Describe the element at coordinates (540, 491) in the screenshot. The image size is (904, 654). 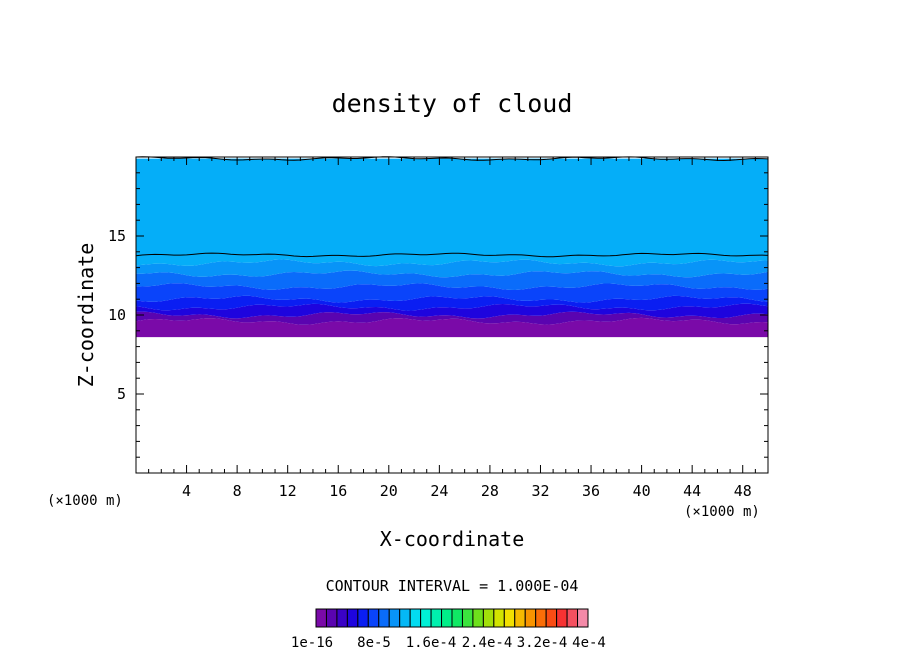
I see `x-tick-label: 32` at that location.